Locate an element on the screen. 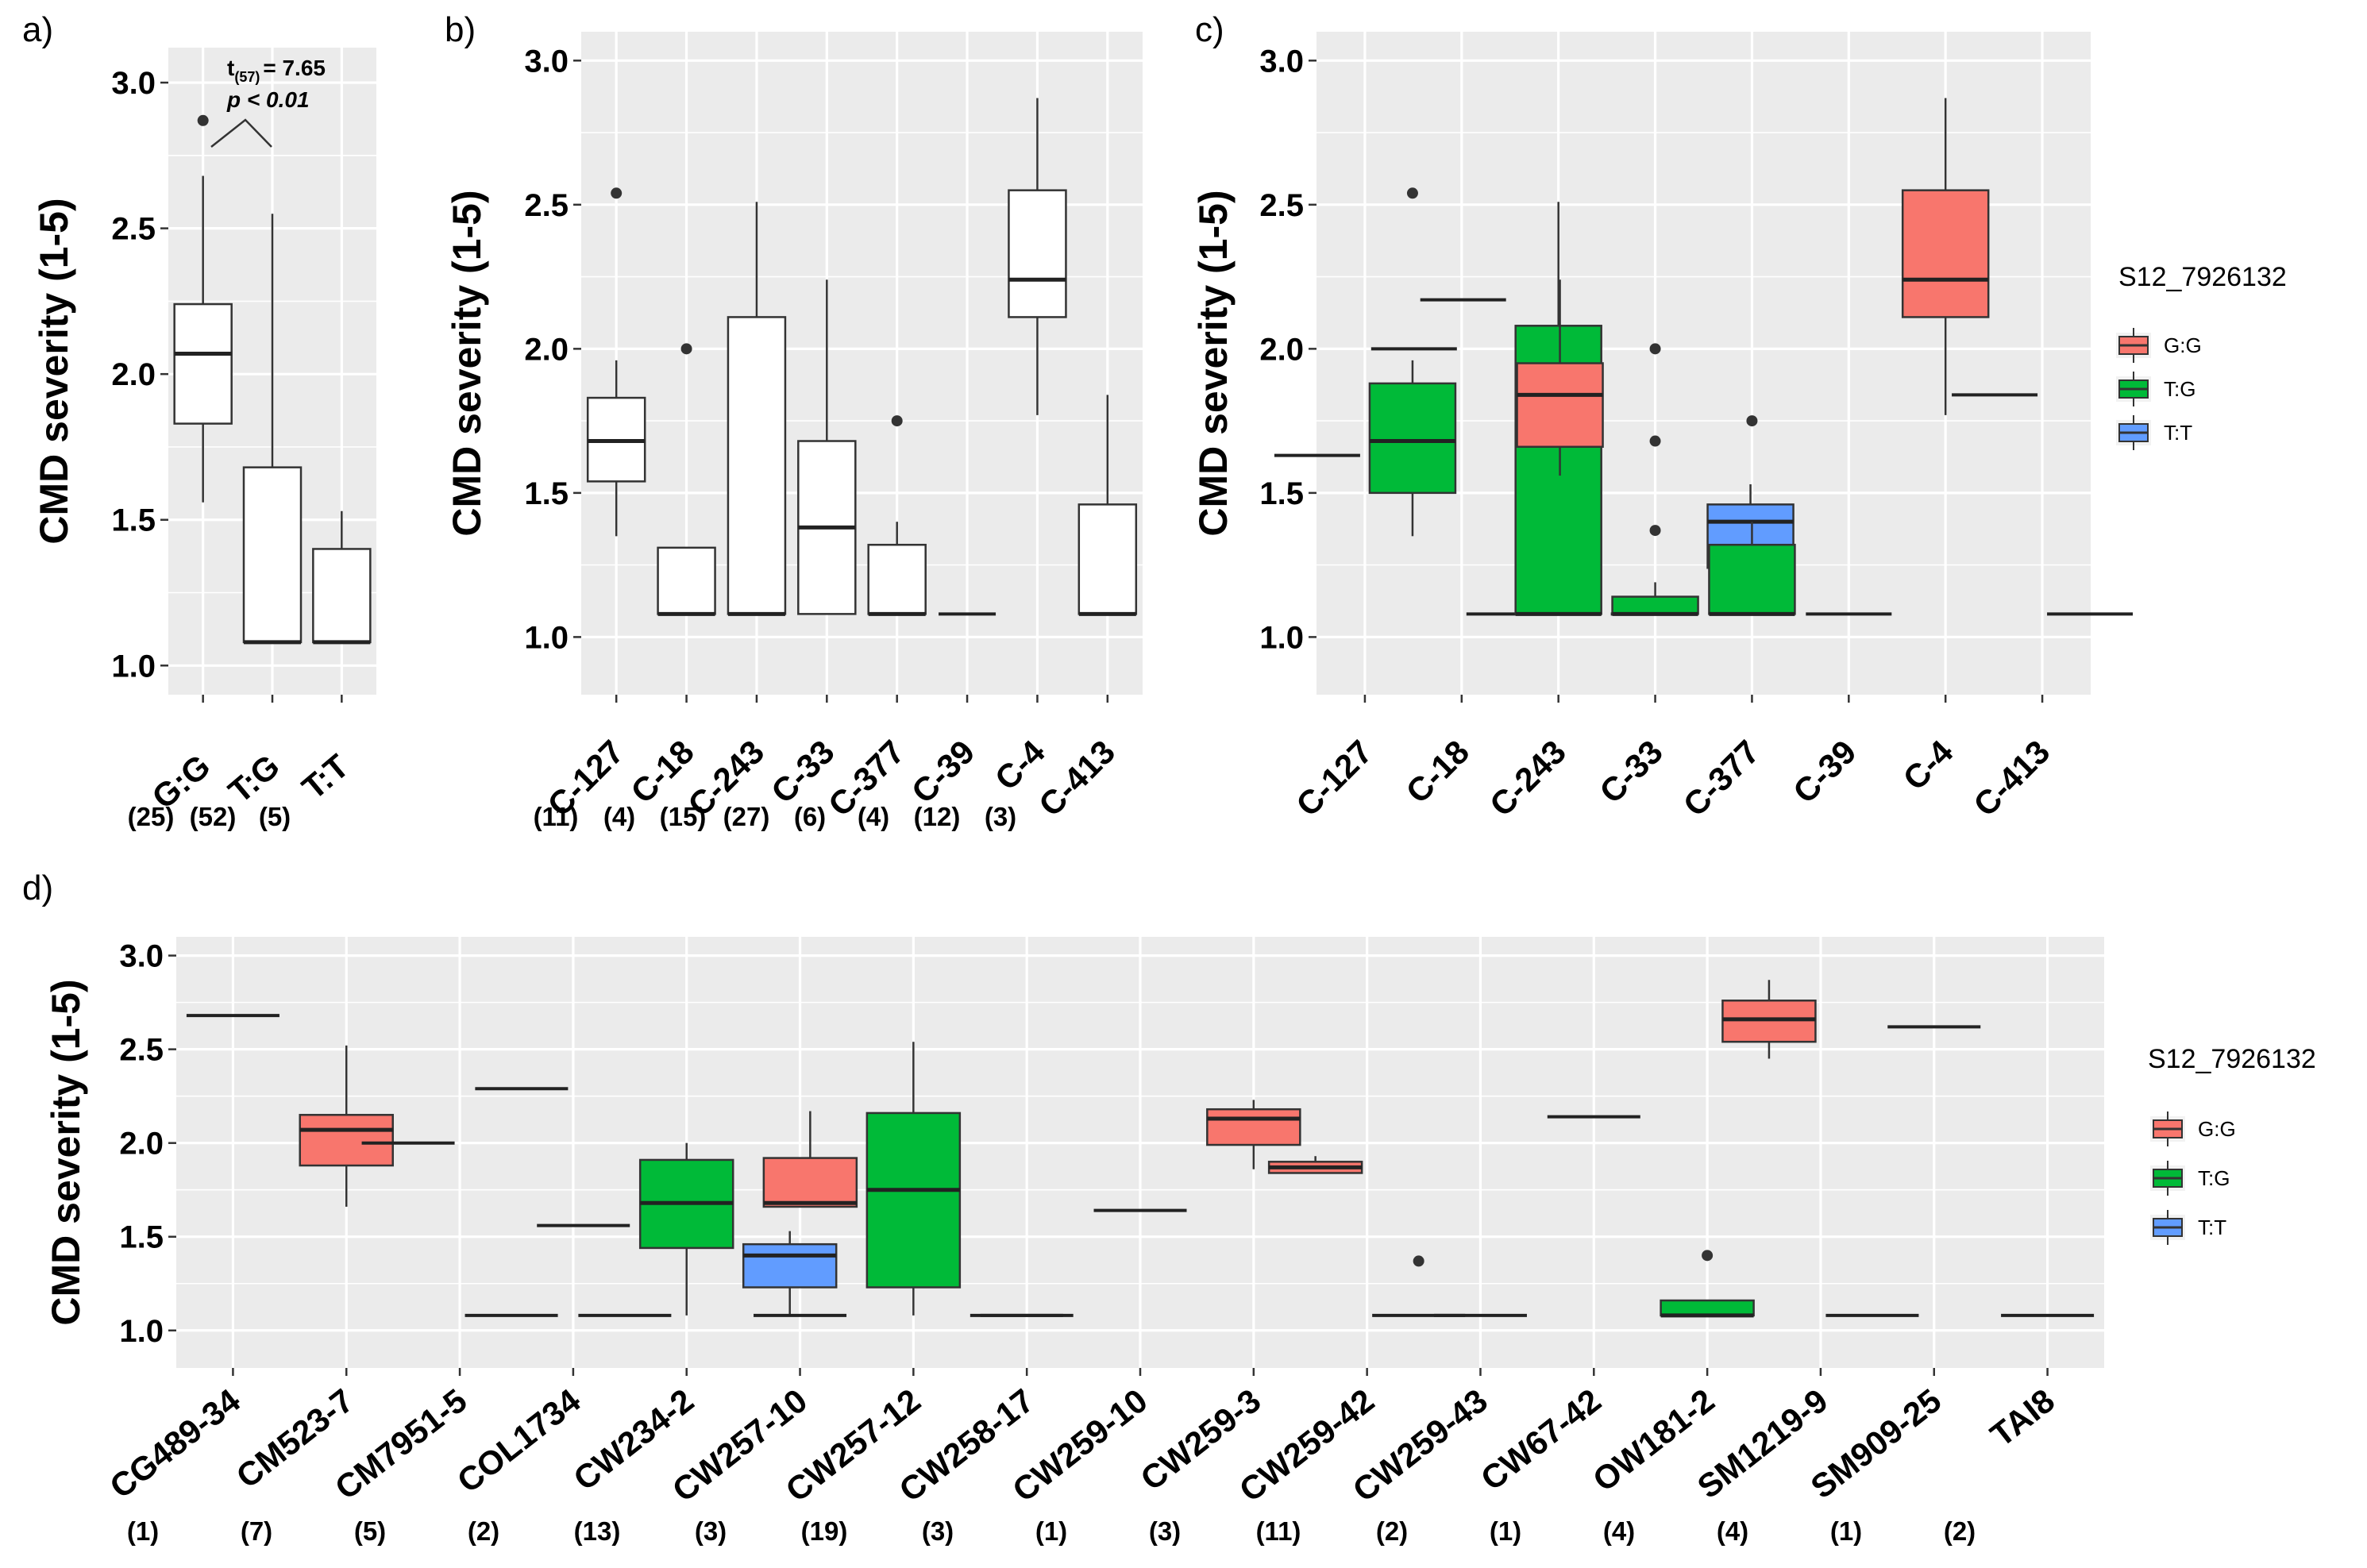 This screenshot has width=2367, height=1568. sample-count: (12) is located at coordinates (937, 816).